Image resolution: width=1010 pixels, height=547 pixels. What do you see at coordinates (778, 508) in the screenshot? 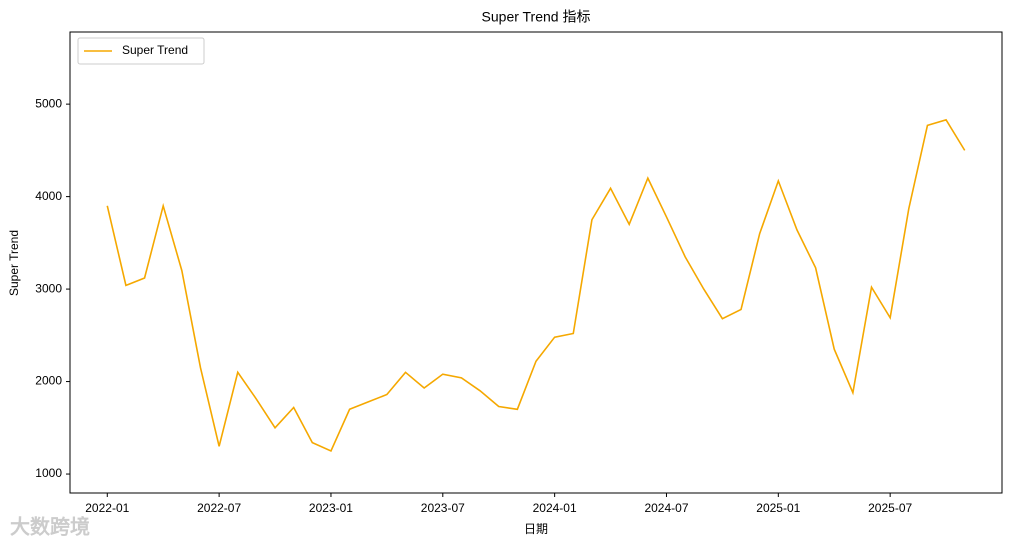
I see `x-tick-label: 2025-01` at bounding box center [778, 508].